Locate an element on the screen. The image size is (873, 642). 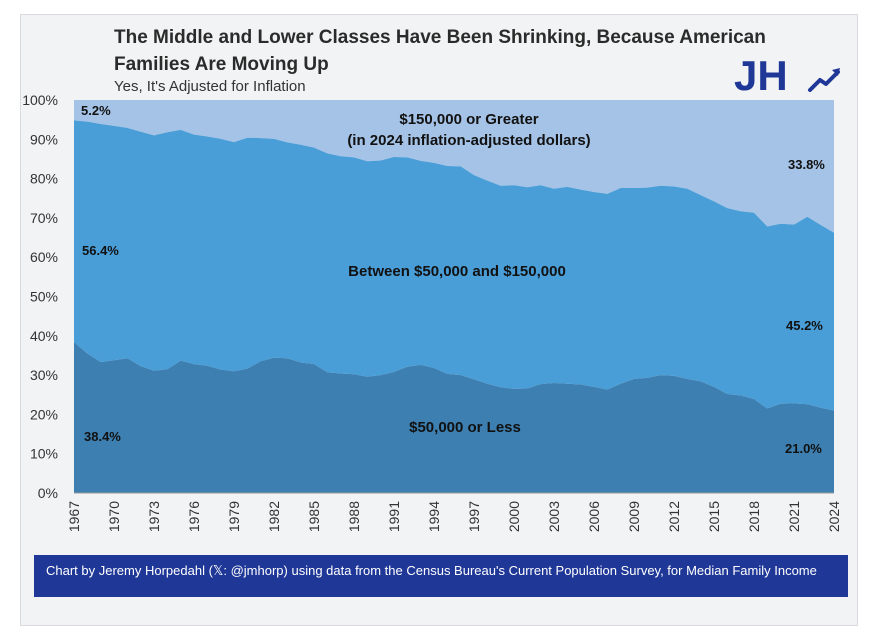
x-tick-label: 2003 is located at coordinates (554, 516).